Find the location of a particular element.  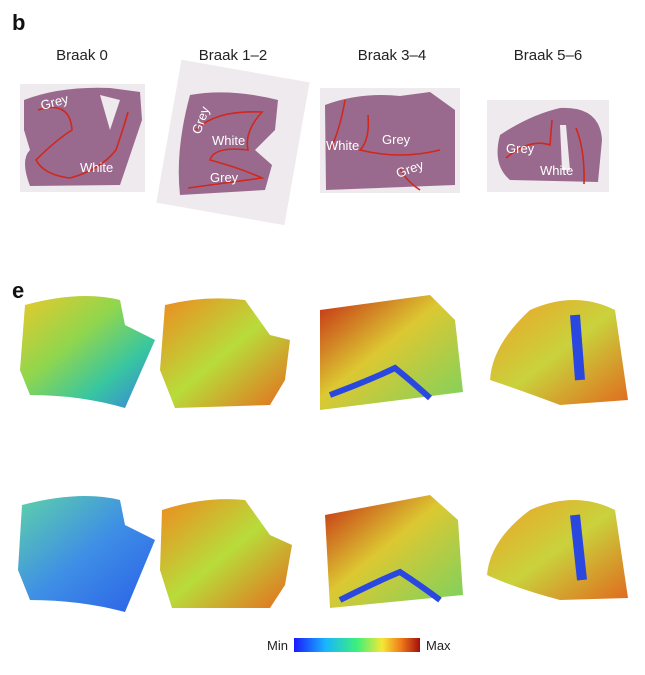

he-image: White Grey Grey is located at coordinates (390, 140).